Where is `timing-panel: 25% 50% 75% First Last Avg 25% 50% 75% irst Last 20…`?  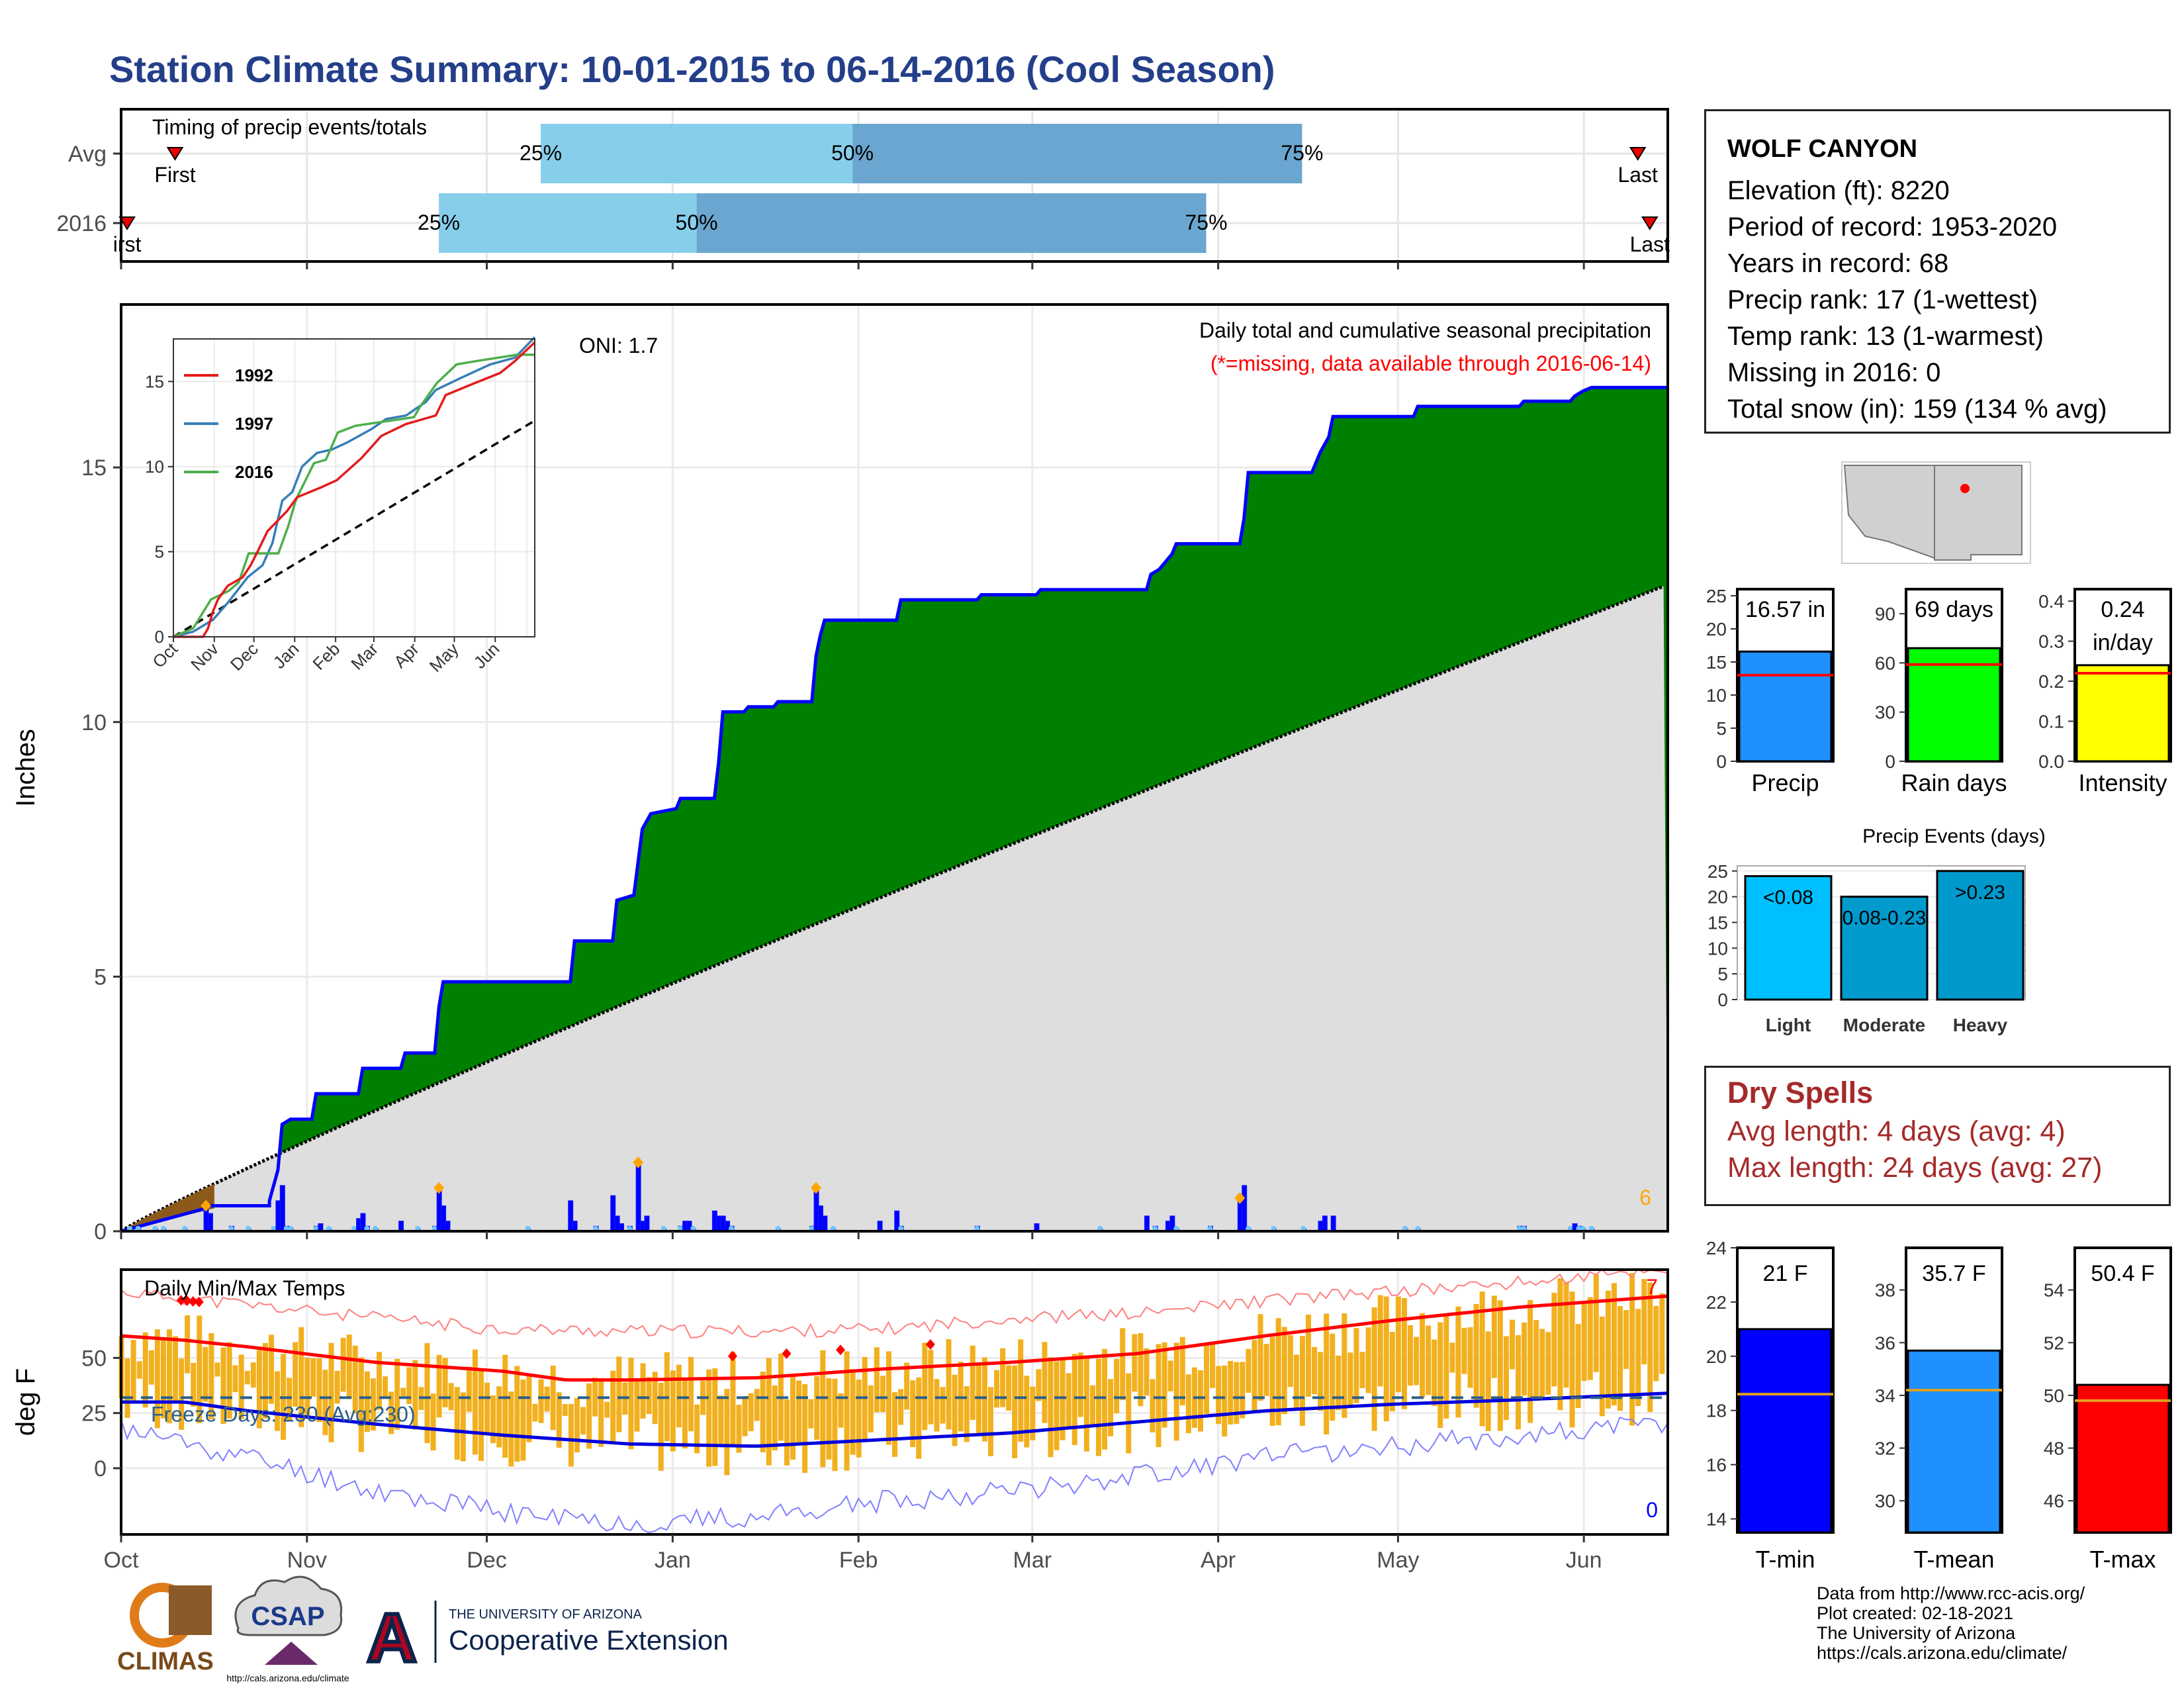
timing-panel: 25% 50% 75% First Last Avg 25% 50% 75% irst Last 20… is located at coordinates (863, 188).